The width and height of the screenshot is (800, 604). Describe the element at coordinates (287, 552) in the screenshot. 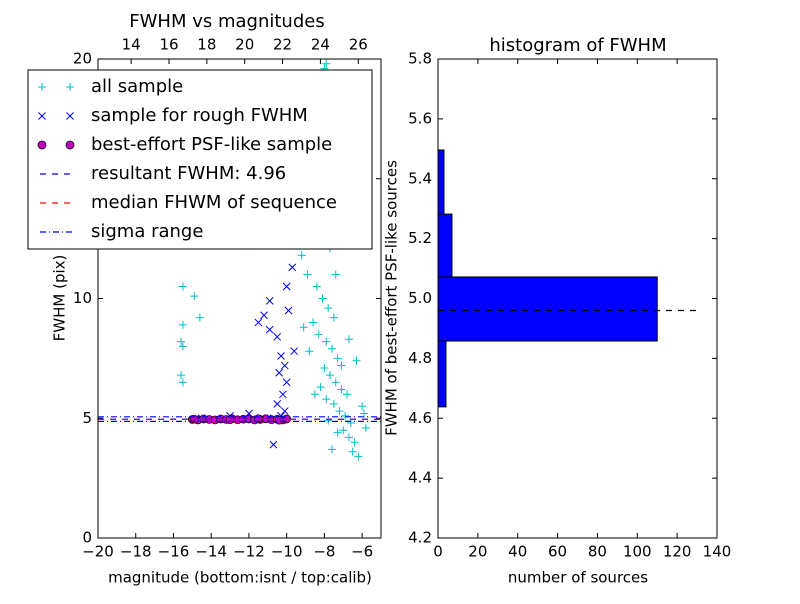

I see `x-tick-label: −10` at that location.